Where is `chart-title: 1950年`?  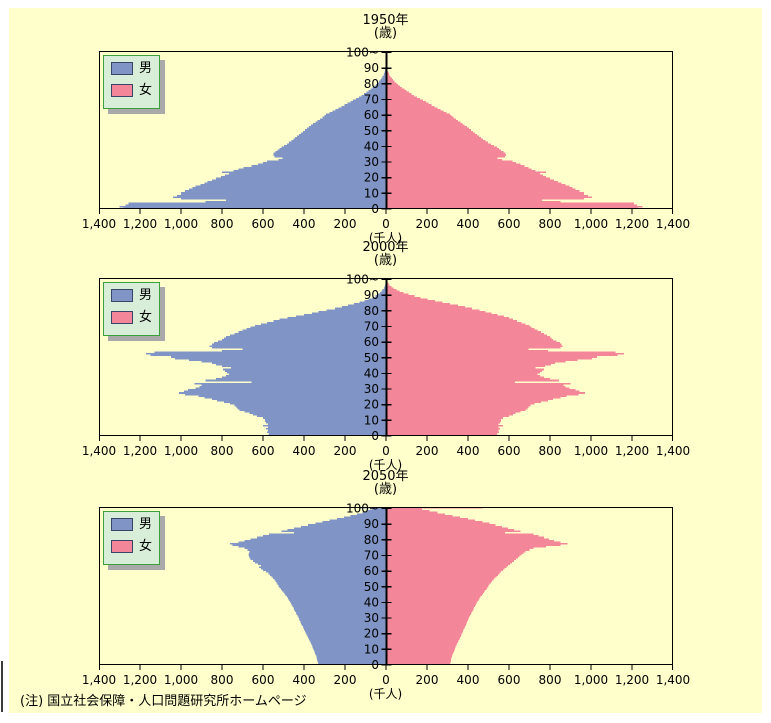 chart-title: 1950年 is located at coordinates (385, 20).